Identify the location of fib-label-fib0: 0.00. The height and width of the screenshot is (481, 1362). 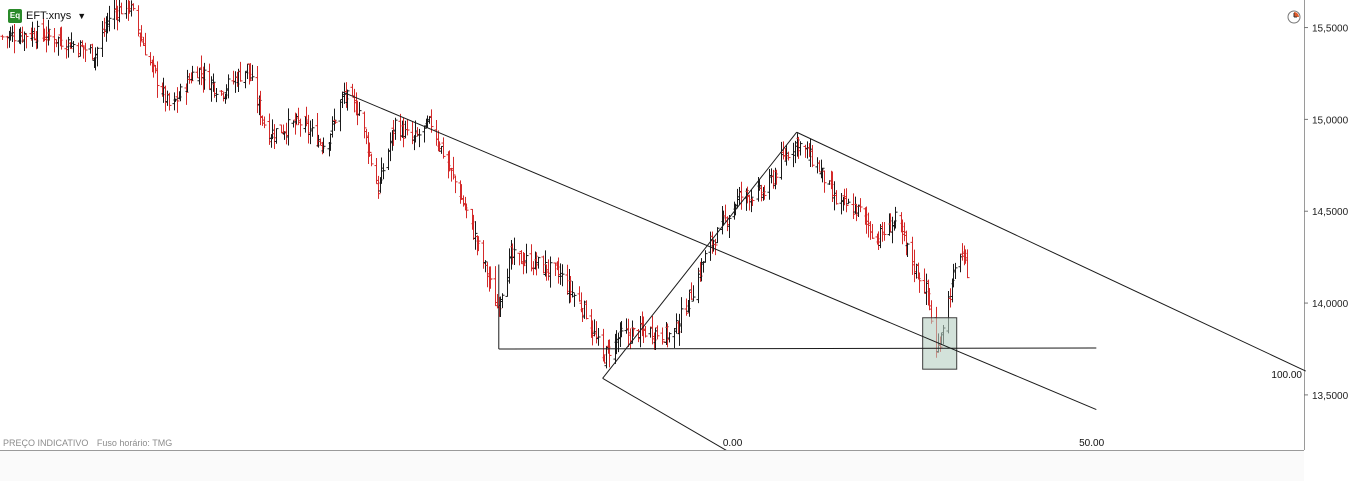
(733, 443).